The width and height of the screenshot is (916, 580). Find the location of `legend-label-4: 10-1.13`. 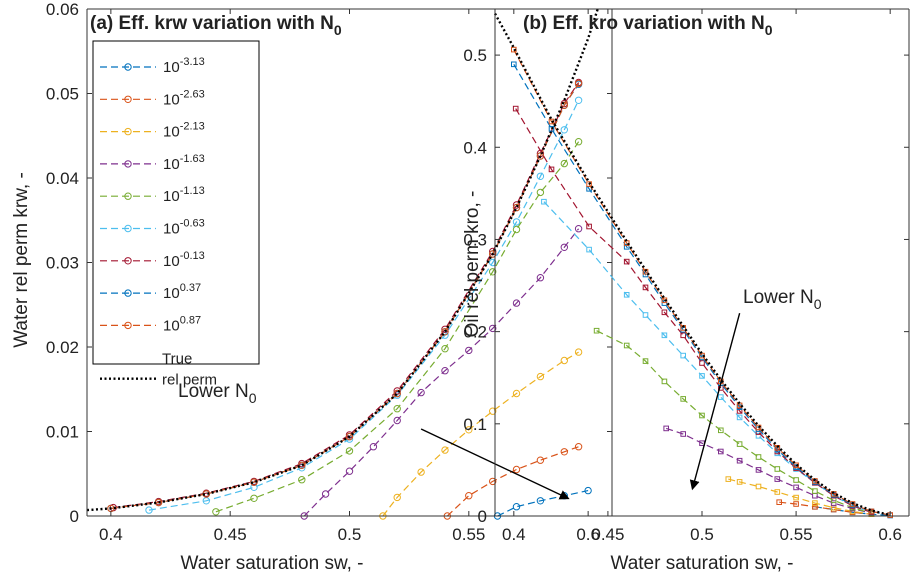

legend-label-4: 10-1.13 is located at coordinates (184, 195).